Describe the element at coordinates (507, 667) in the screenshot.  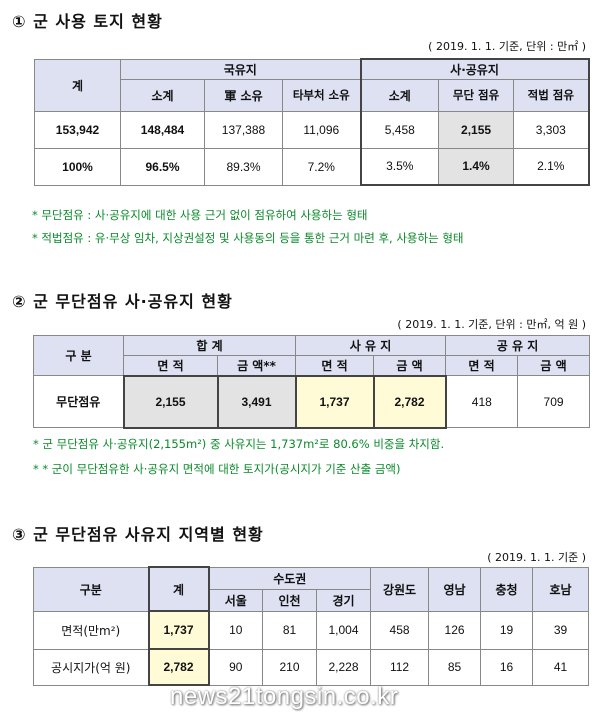
I see `cell: 16` at that location.